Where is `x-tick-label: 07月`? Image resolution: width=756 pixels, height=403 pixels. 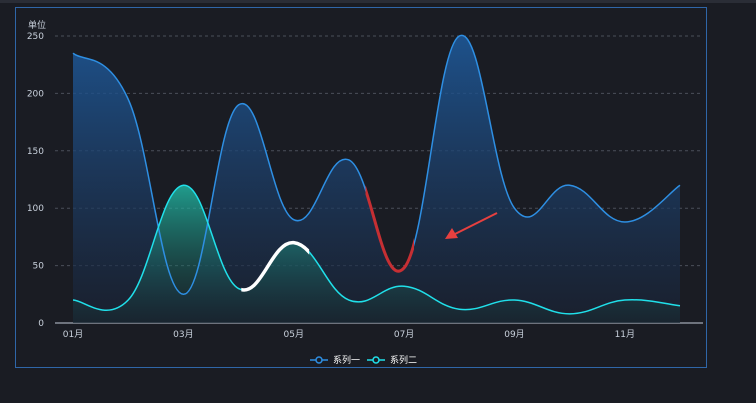 x-tick-label: 07月 is located at coordinates (404, 334).